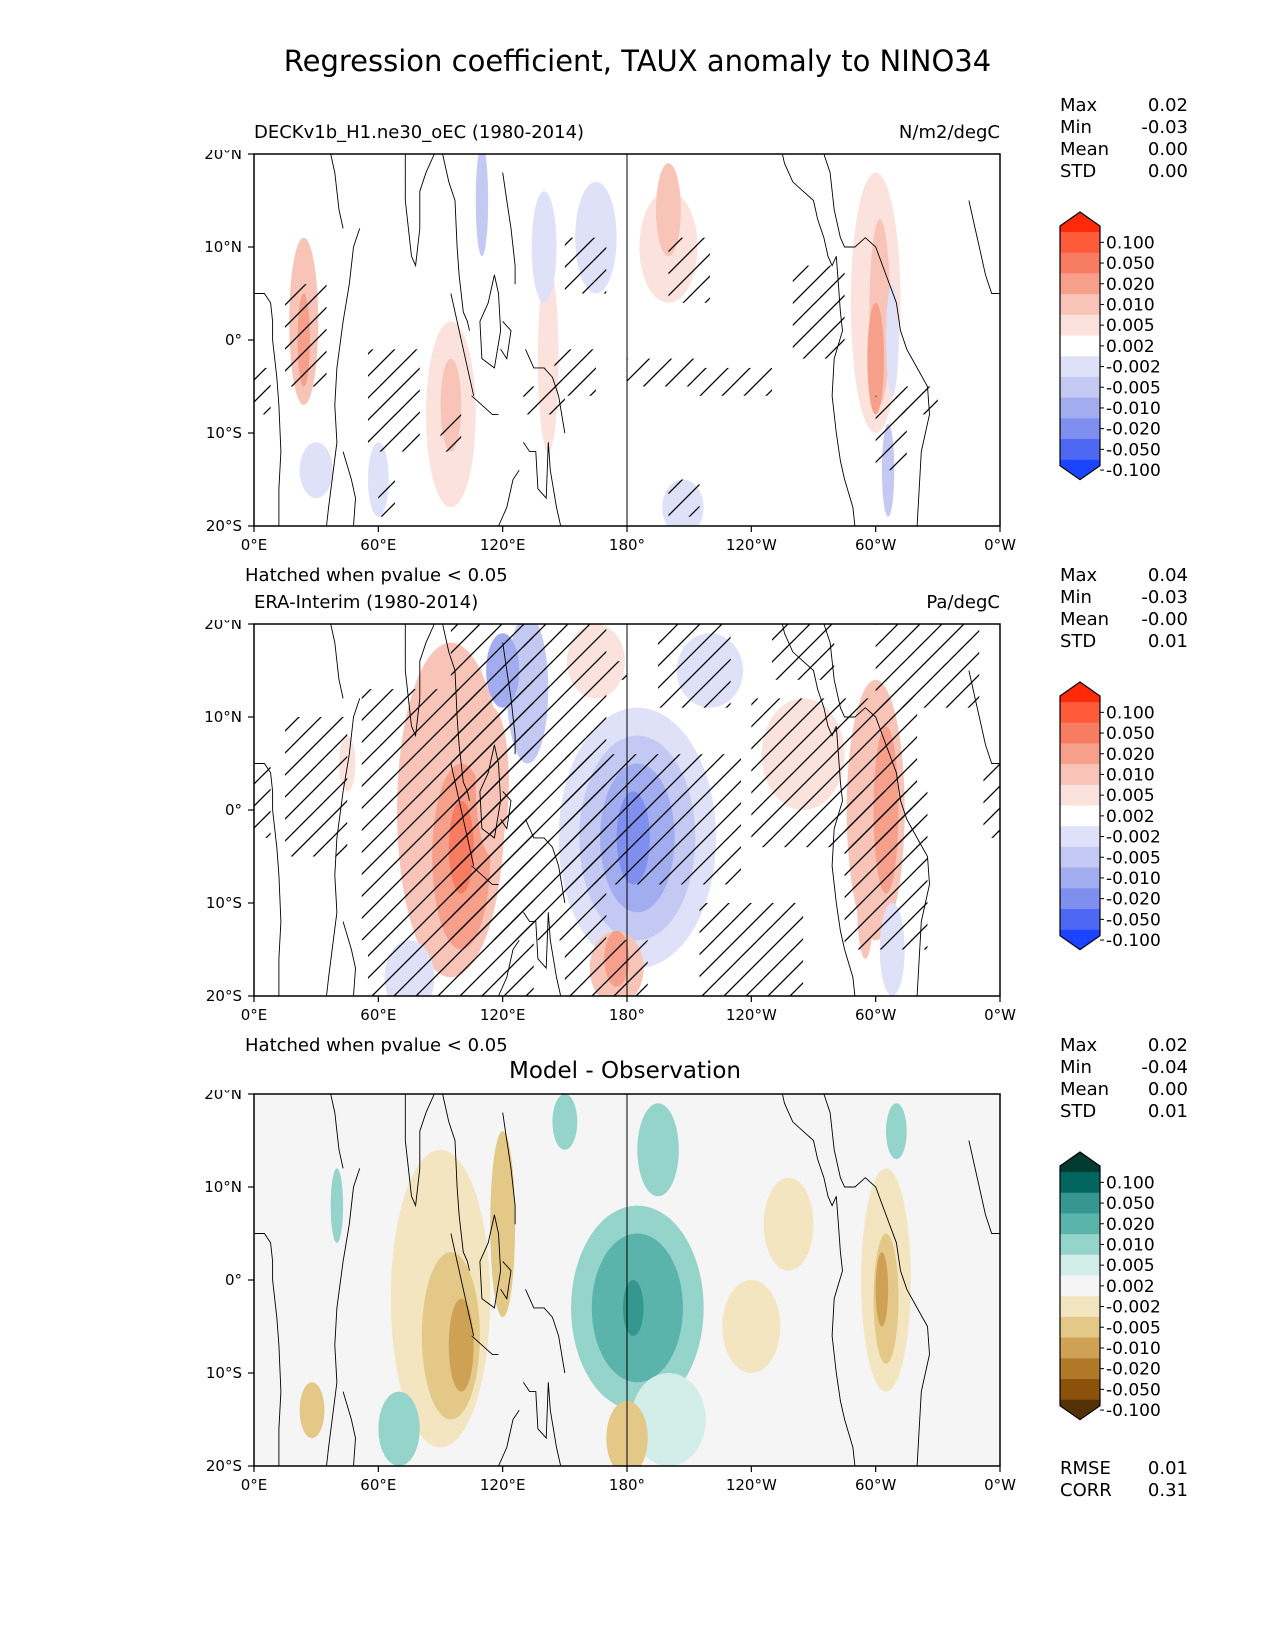 Image resolution: width=1275 pixels, height=1650 pixels. Describe the element at coordinates (1167, 1490) in the screenshot. I see `stat-value: 0.31` at that location.